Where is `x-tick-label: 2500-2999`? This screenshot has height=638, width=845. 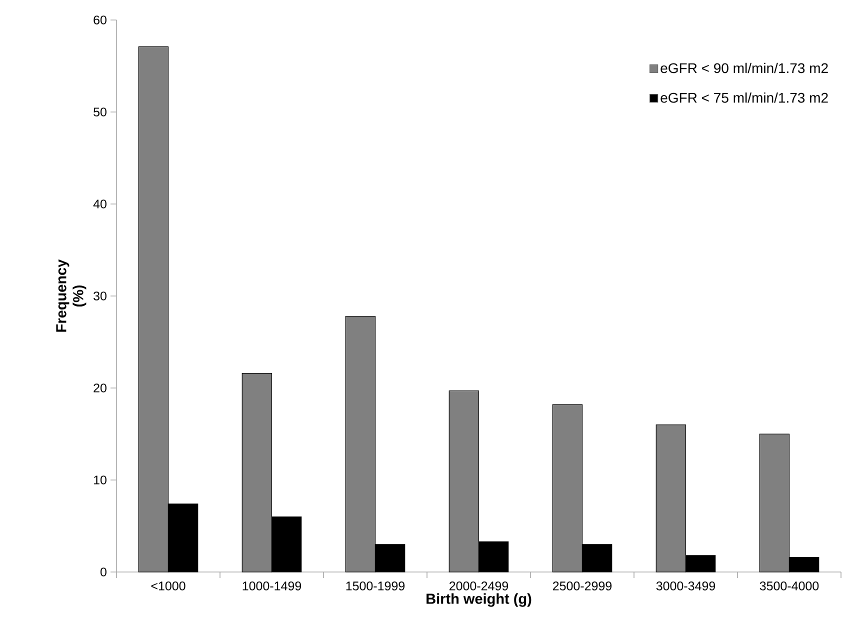 x-tick-label: 2500-2999 is located at coordinates (582, 586).